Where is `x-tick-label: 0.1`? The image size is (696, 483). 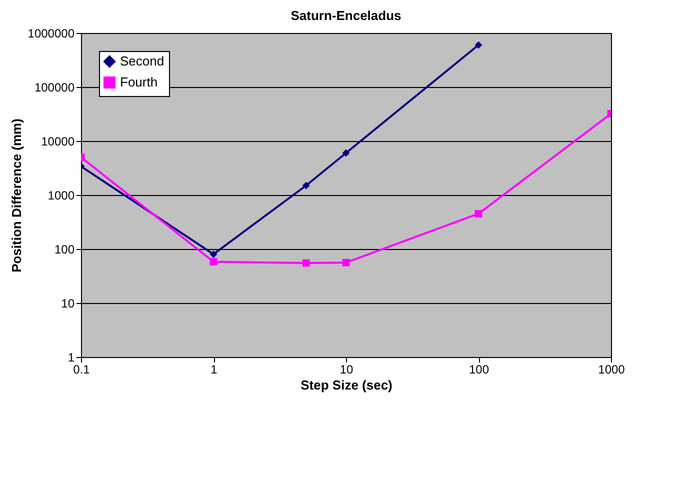
x-tick-label: 0.1 is located at coordinates (81, 369).